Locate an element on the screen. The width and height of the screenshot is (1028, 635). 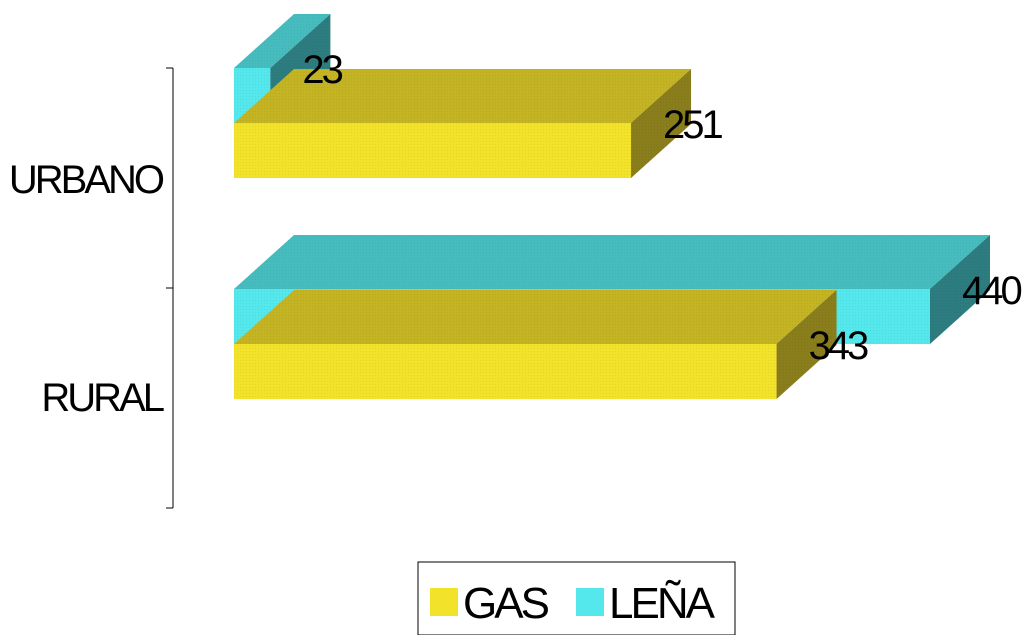
bar-urbano-gas-side-texture is located at coordinates (661, 123).